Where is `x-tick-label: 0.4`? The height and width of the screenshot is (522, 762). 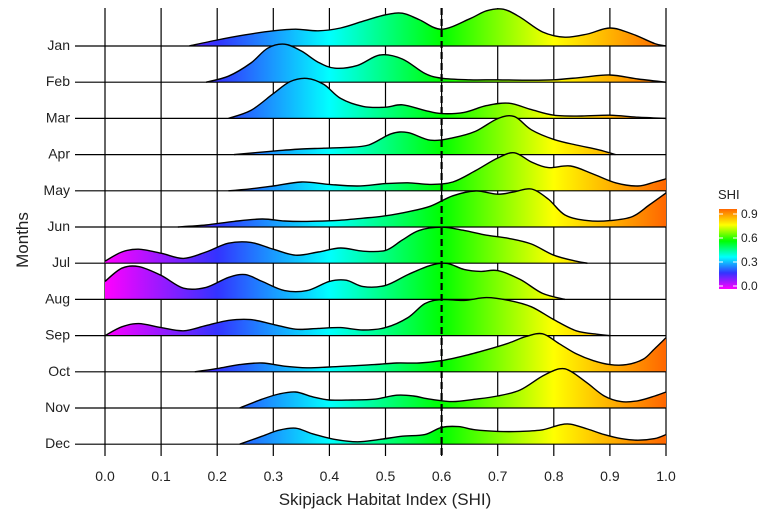
x-tick-label: 0.4 is located at coordinates (330, 476).